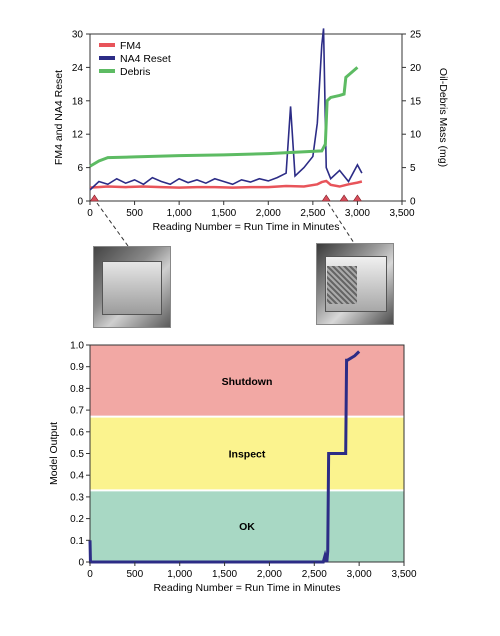  What do you see at coordinates (130, 46) in the screenshot?
I see `legend-label: FM4` at bounding box center [130, 46].